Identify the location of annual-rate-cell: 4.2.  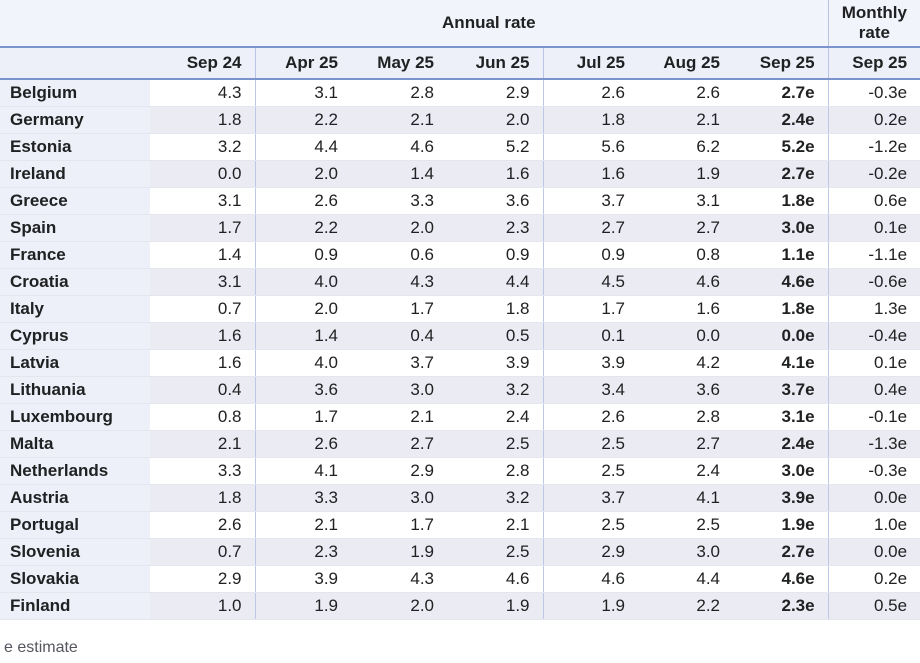
(685, 363).